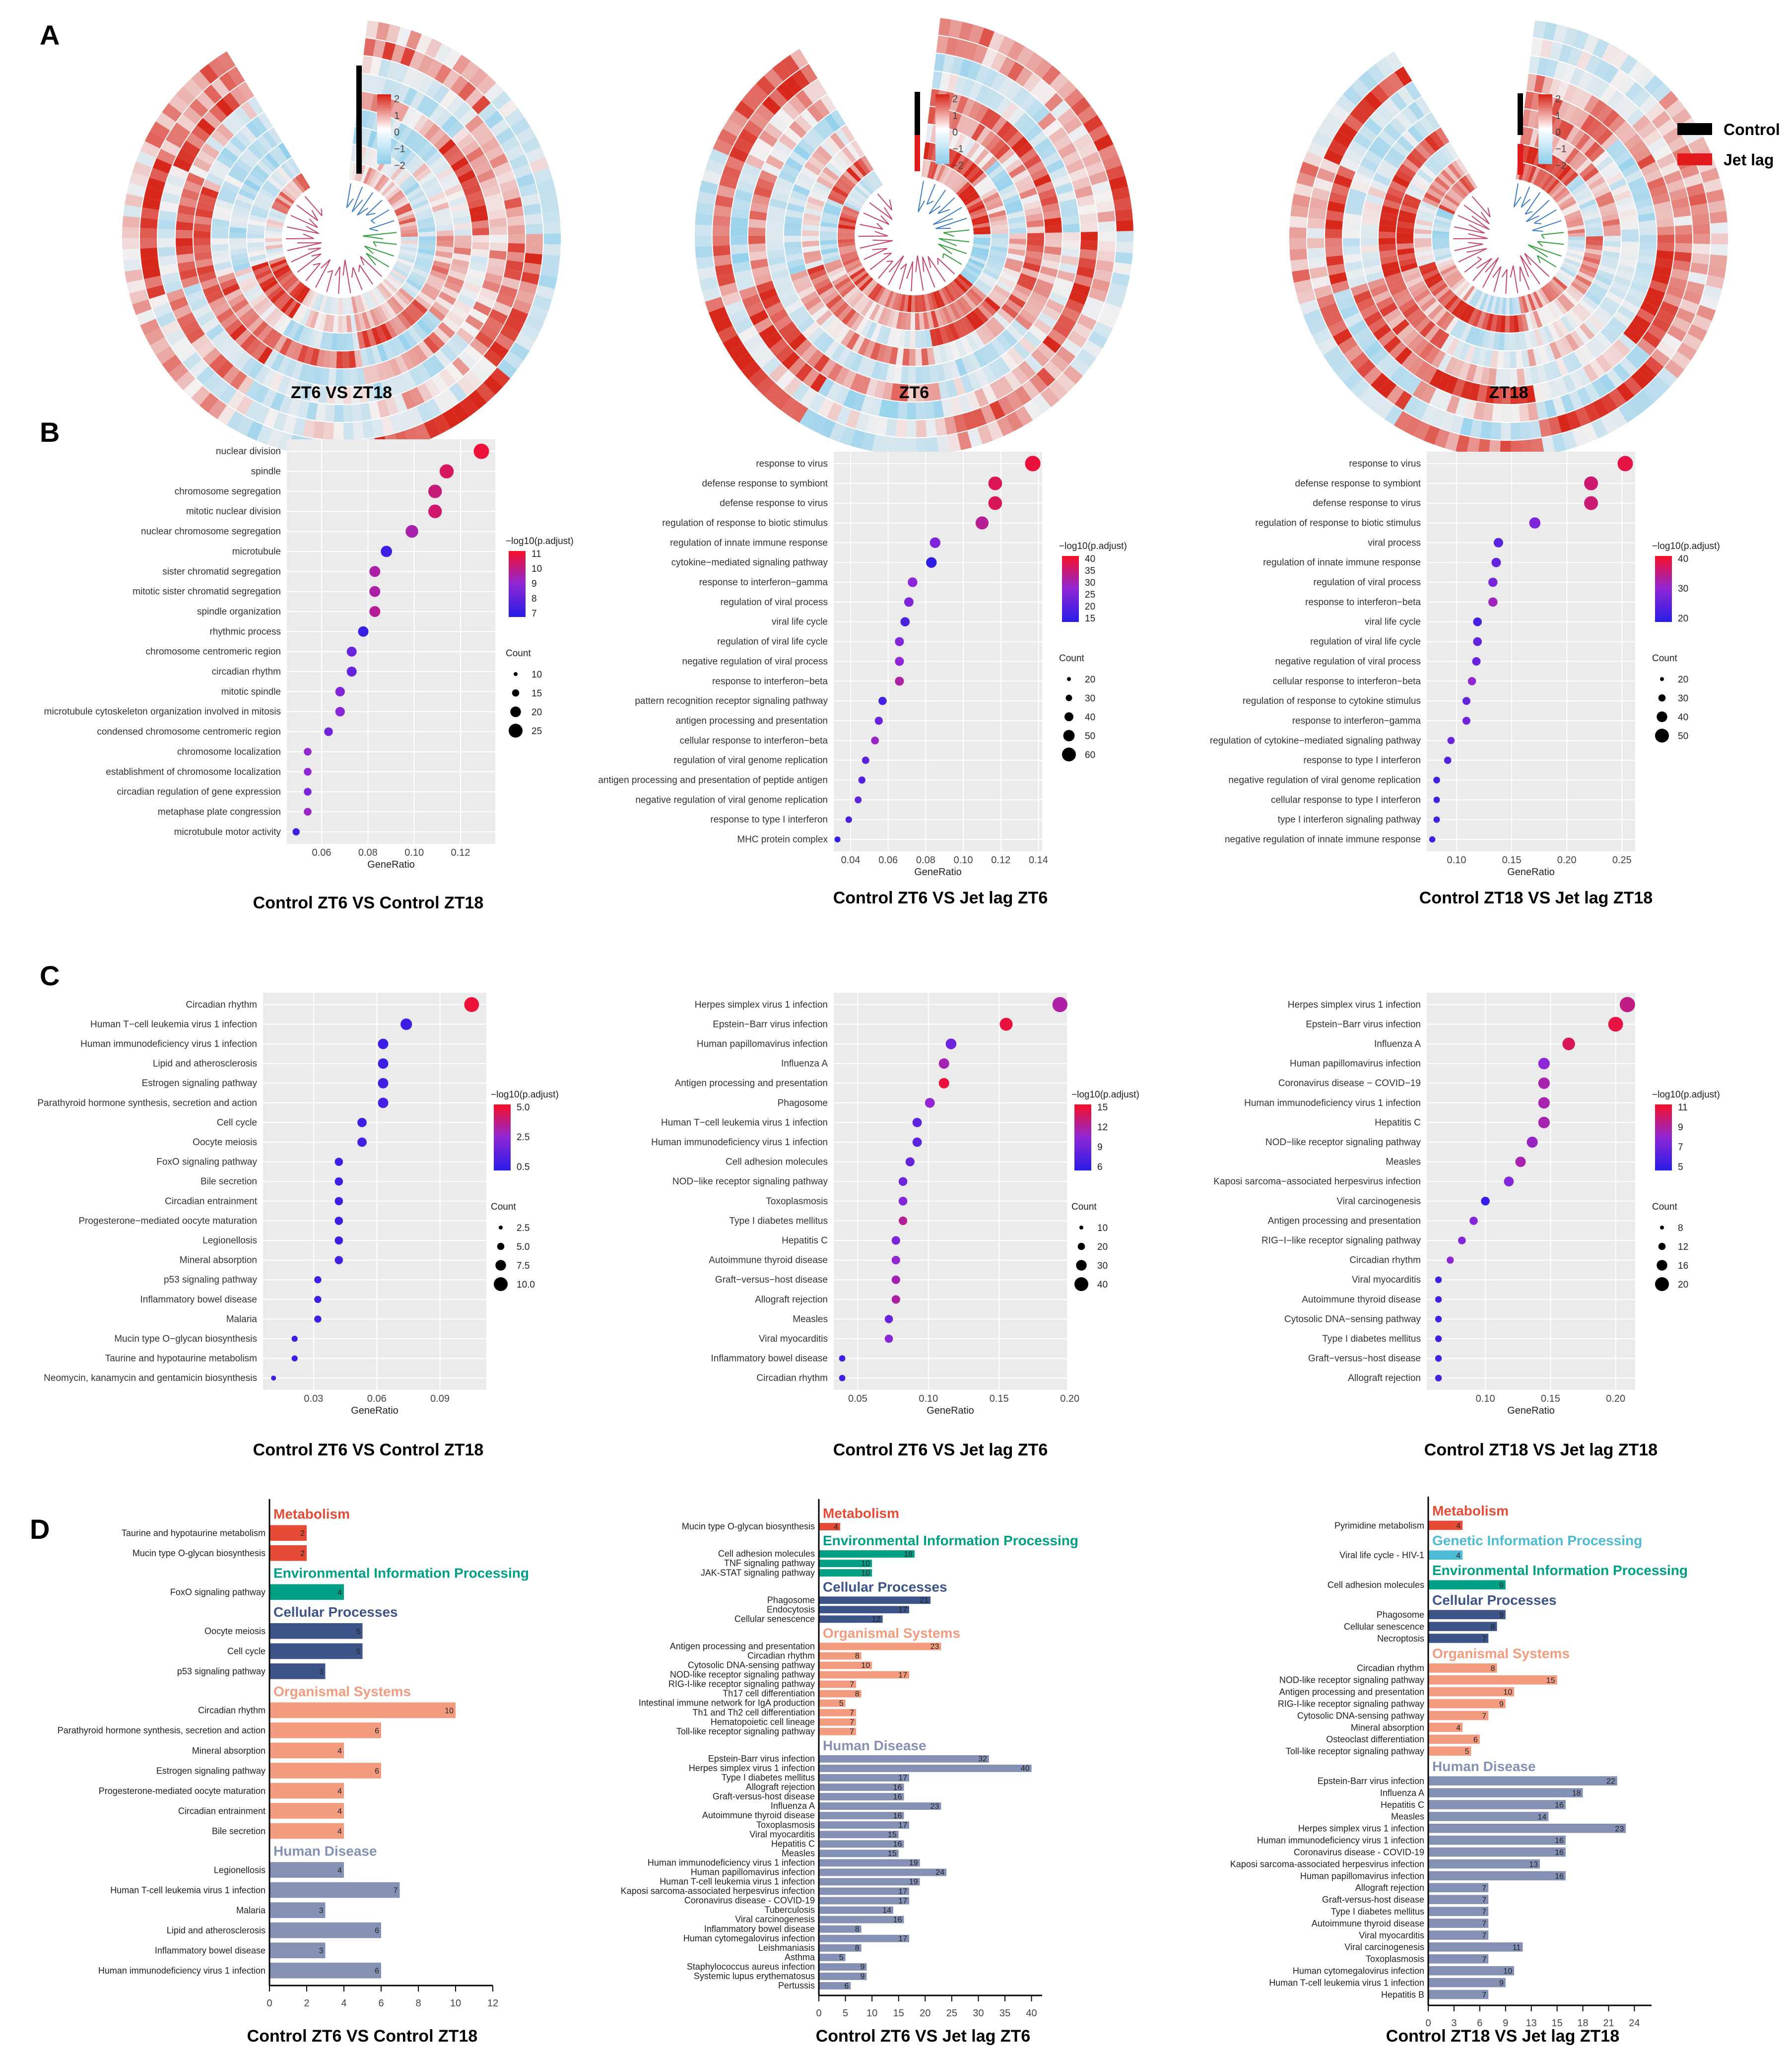 The height and width of the screenshot is (2058, 1792). What do you see at coordinates (914, 1882) in the screenshot?
I see `bar-value: 19` at bounding box center [914, 1882].